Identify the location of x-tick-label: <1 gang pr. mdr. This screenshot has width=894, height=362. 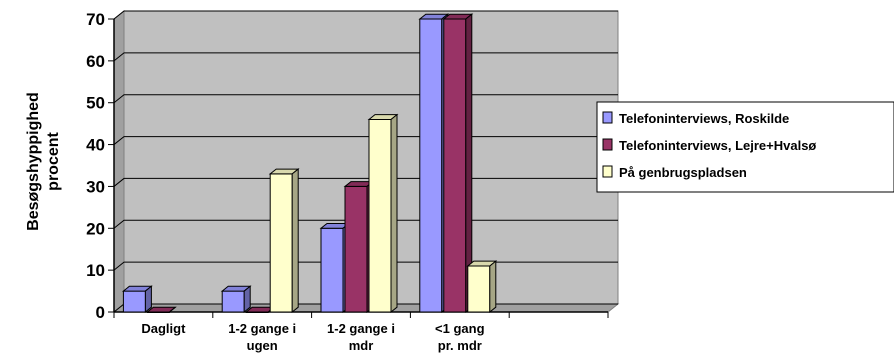
(460, 337).